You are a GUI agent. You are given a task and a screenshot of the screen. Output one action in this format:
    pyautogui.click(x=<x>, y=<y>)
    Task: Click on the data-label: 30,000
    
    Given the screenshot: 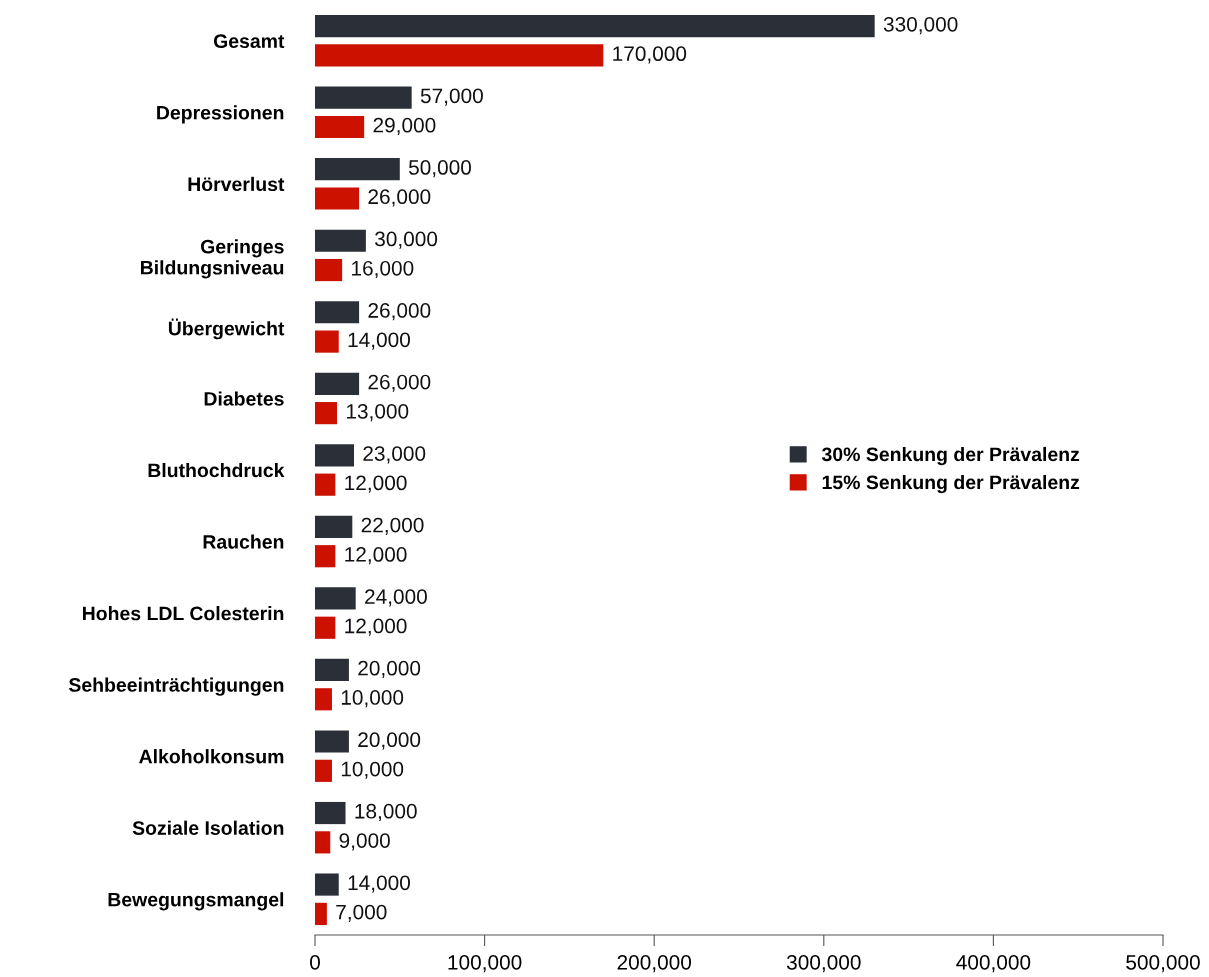 What is the action you would take?
    pyautogui.click(x=406, y=240)
    